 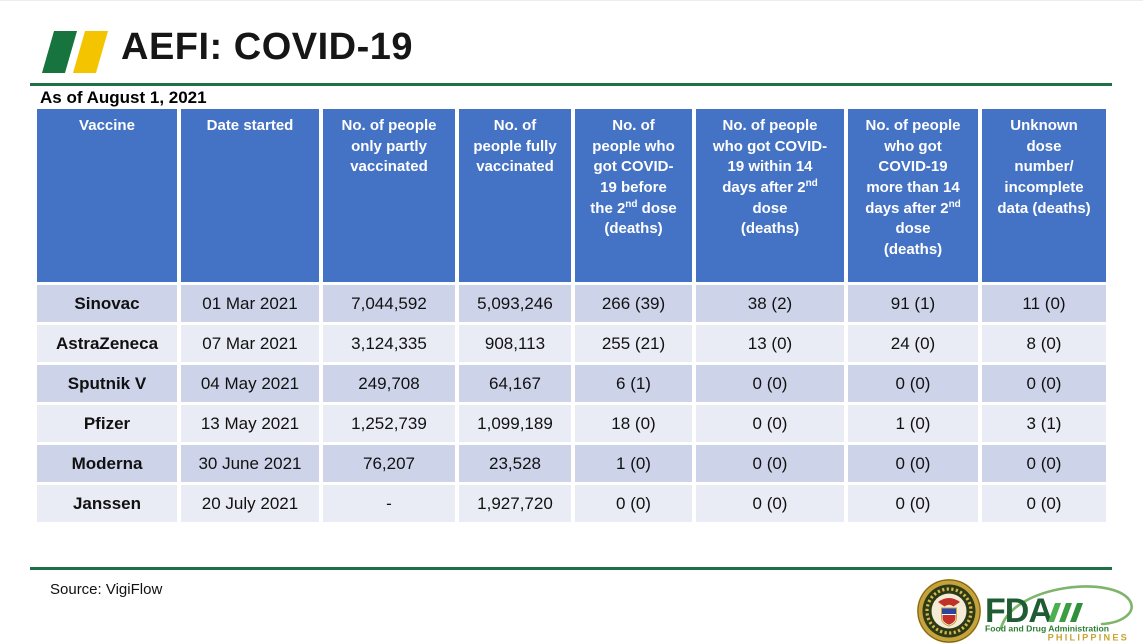 I want to click on cell-date-started: 04 May 2021, so click(x=250, y=383).